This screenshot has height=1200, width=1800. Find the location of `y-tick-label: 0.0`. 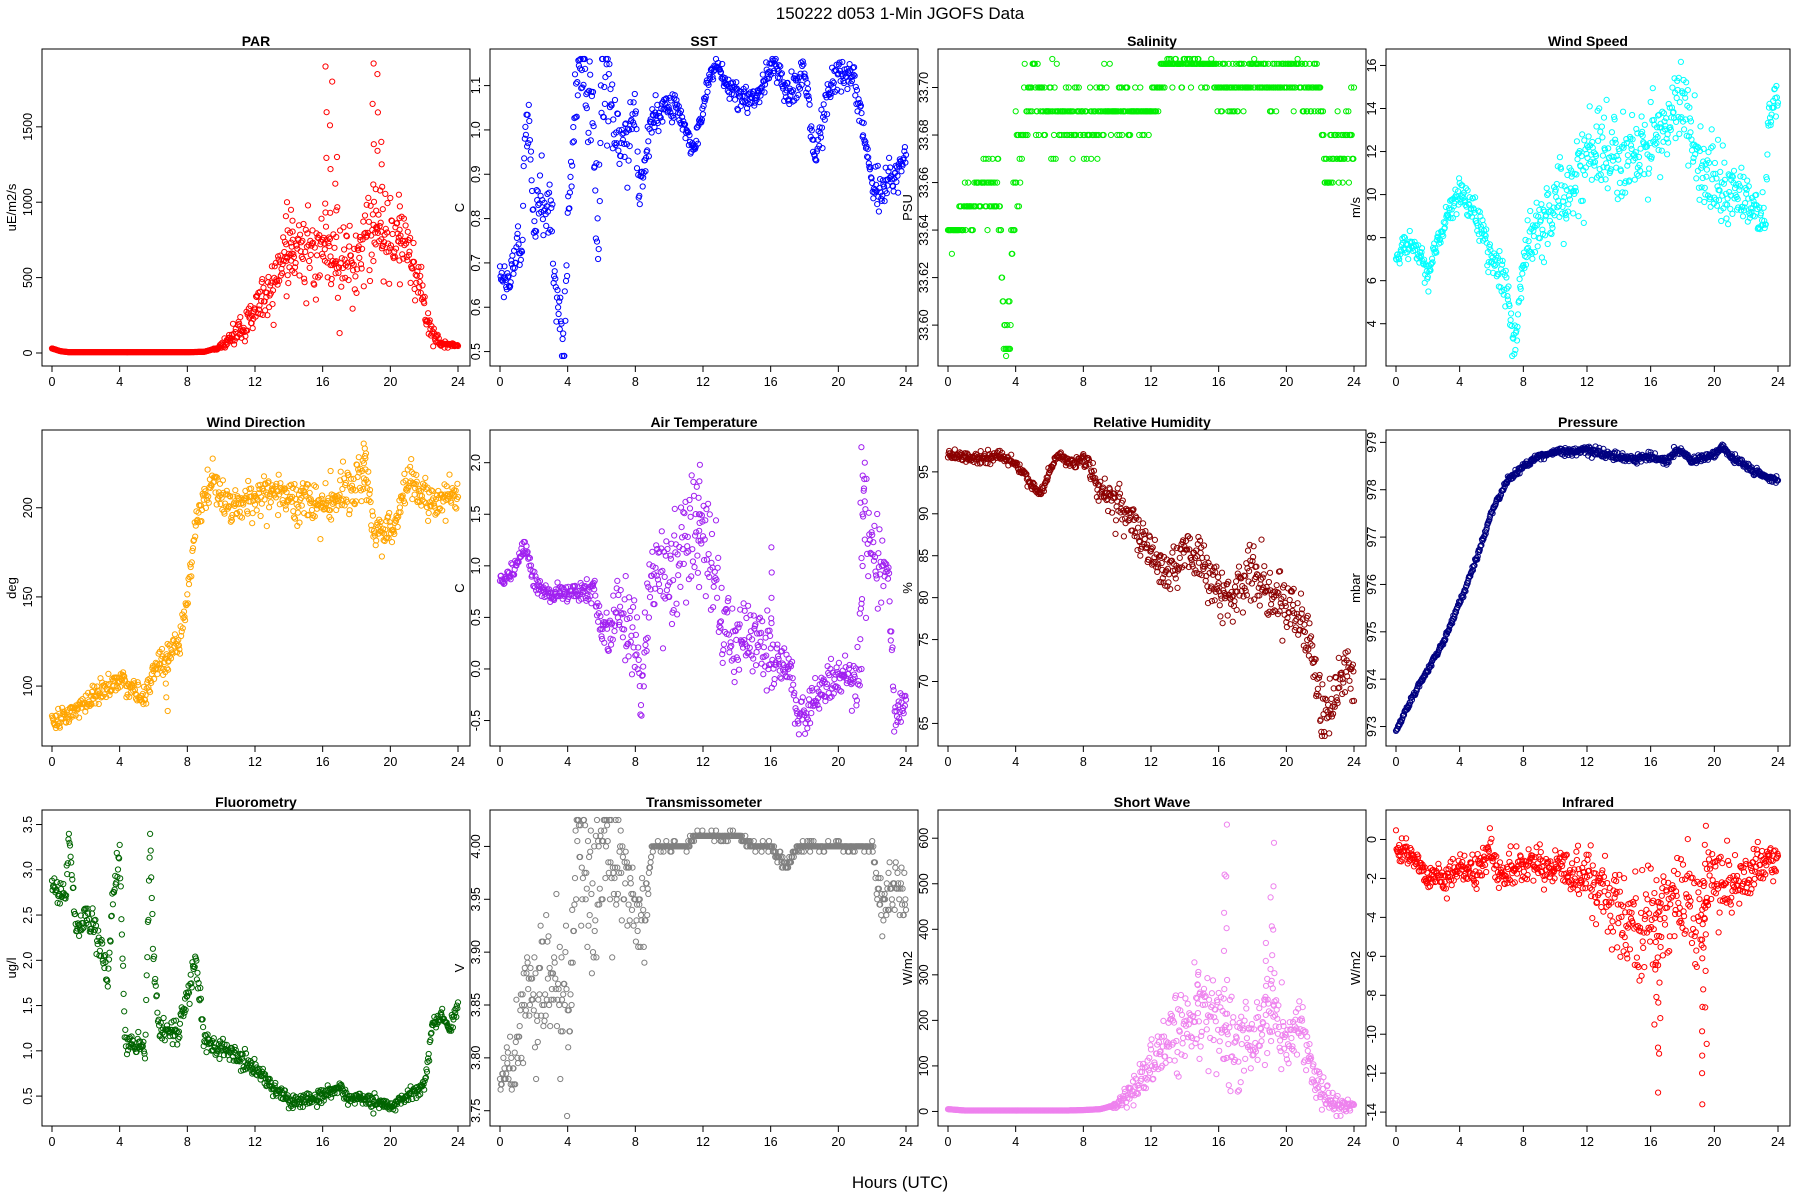

y-tick-label: 0.0 is located at coordinates (476, 668).